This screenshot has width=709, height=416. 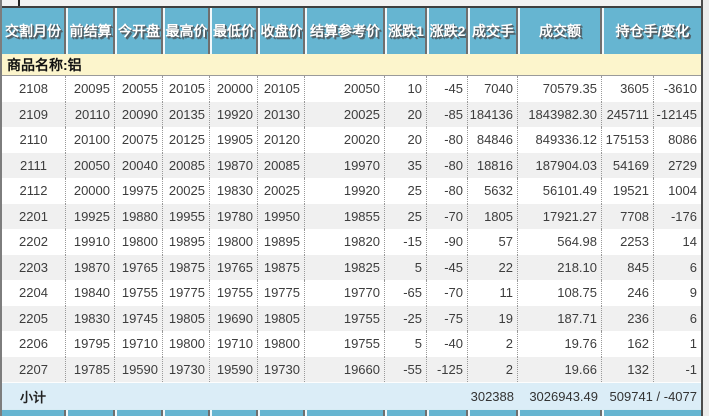 I want to click on product-name-label: 商品名称:铝, so click(x=44, y=64).